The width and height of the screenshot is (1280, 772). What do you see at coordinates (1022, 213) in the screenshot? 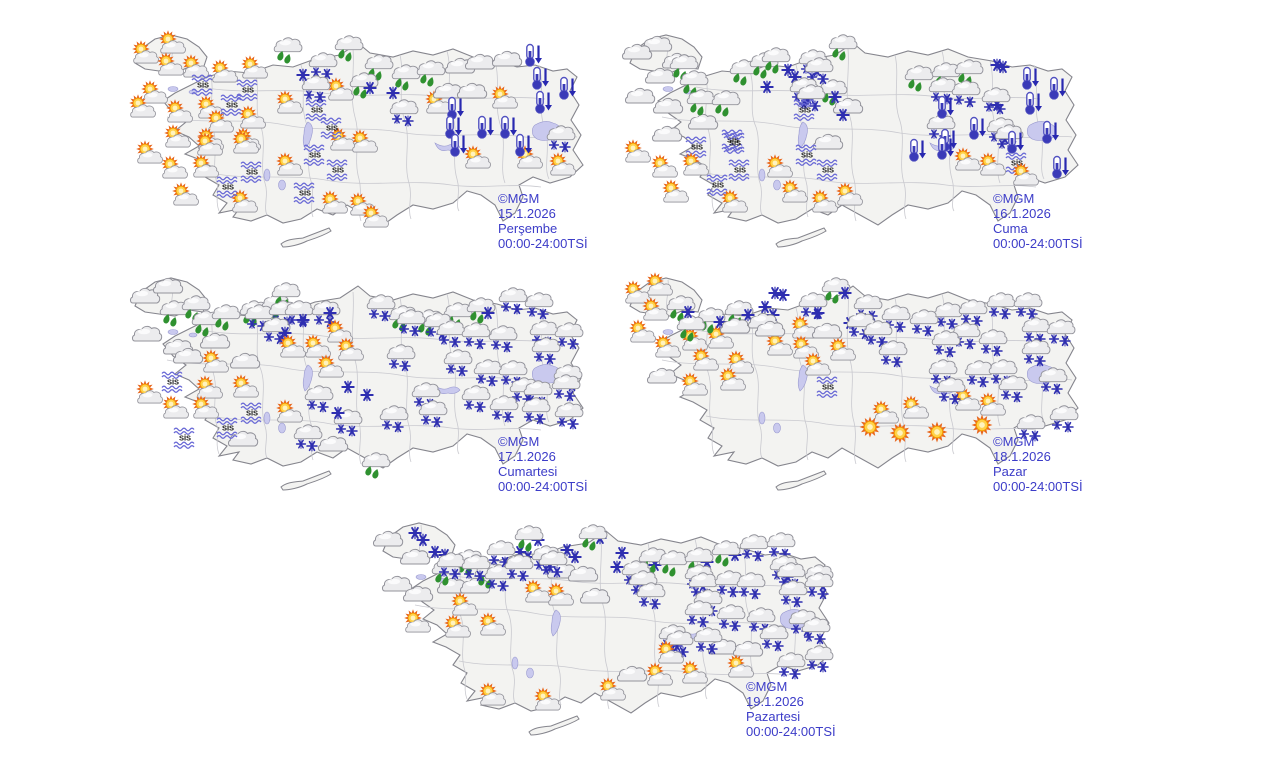
I see `date-text: 16.1.2026` at bounding box center [1022, 213].